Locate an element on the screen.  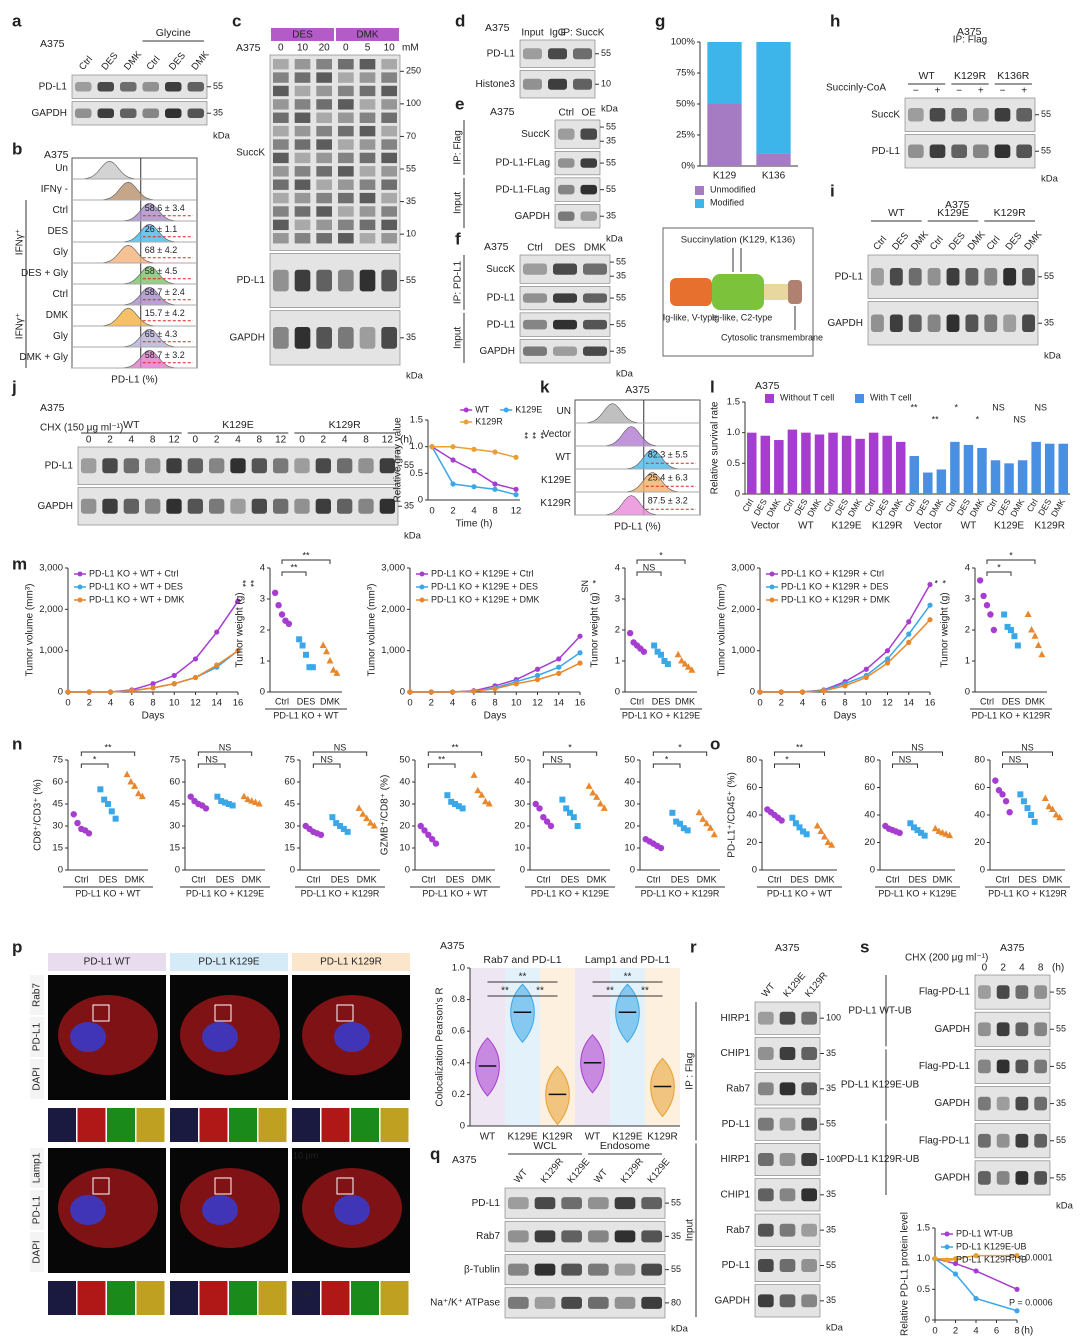
x-tick-label: DMK is located at coordinates (977, 508).